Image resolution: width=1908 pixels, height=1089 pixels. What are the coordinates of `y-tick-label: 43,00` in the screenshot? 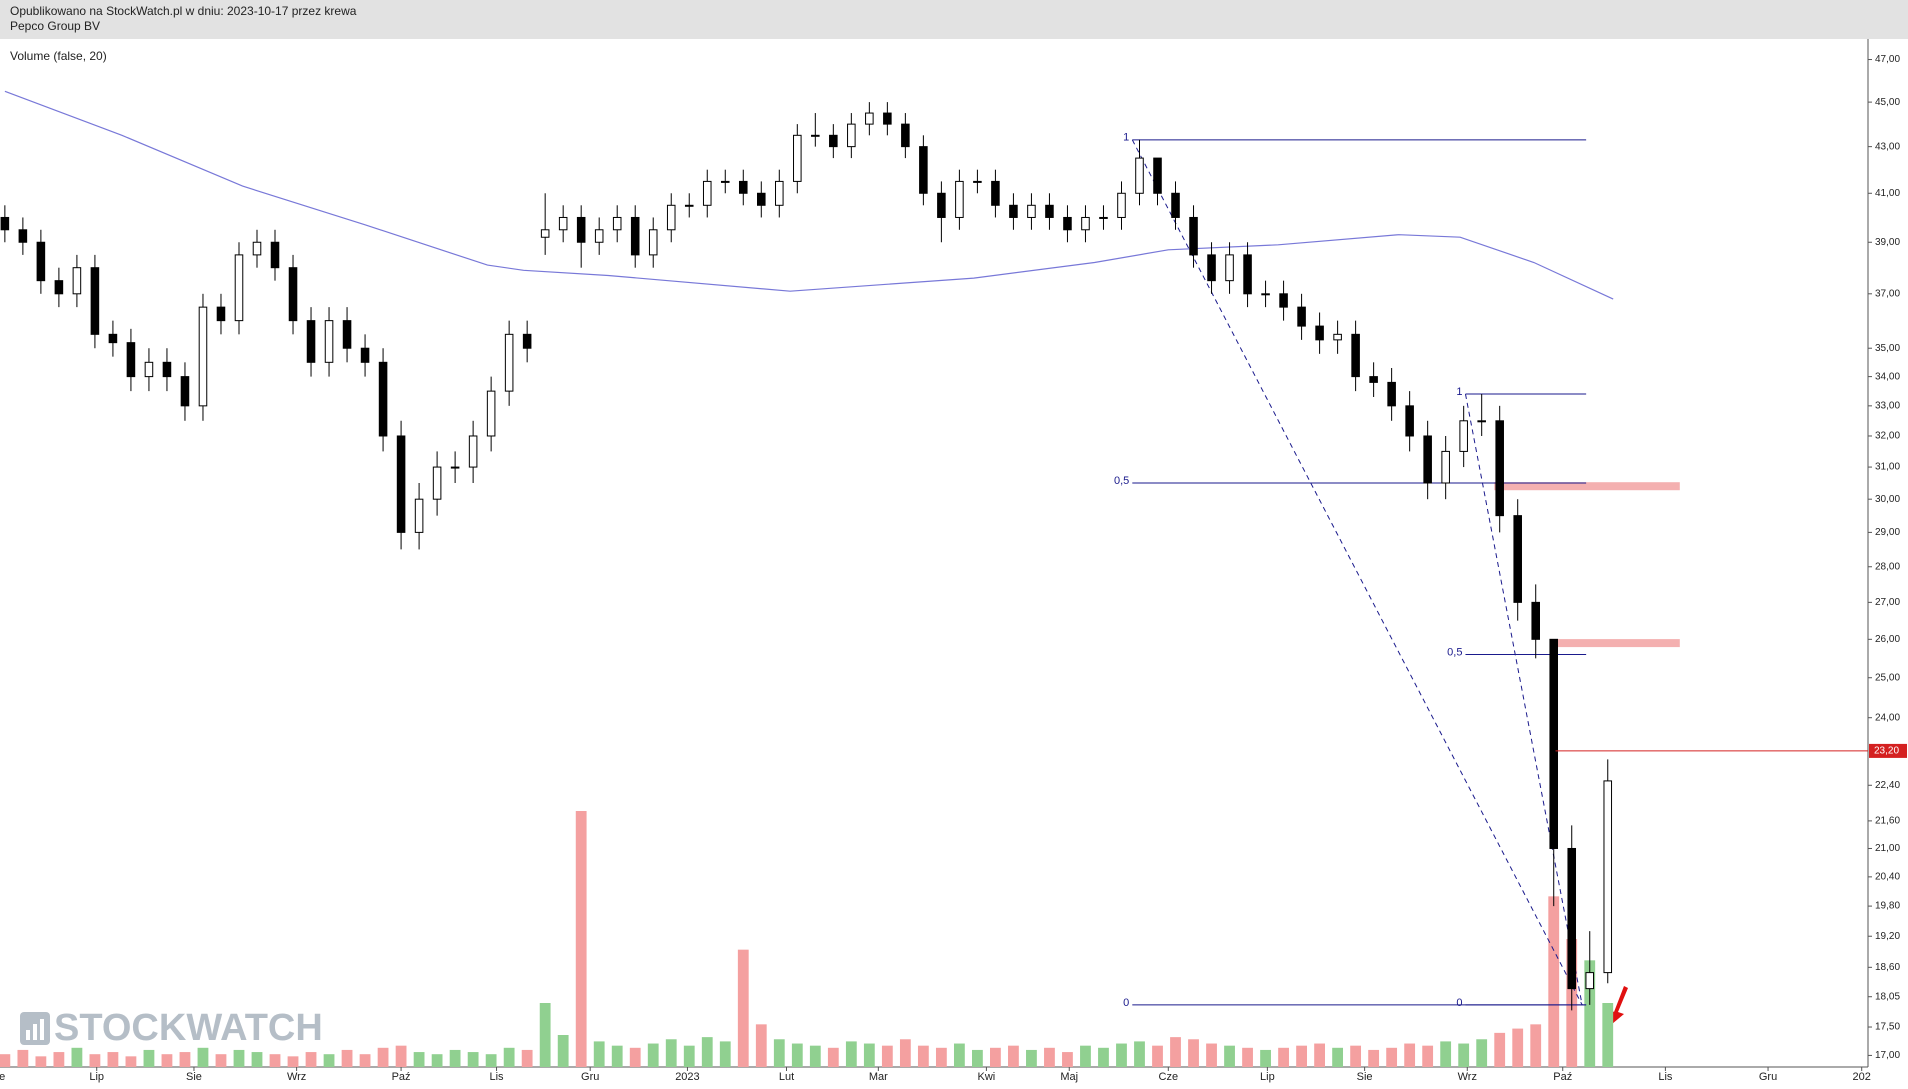 It's located at (1887, 146).